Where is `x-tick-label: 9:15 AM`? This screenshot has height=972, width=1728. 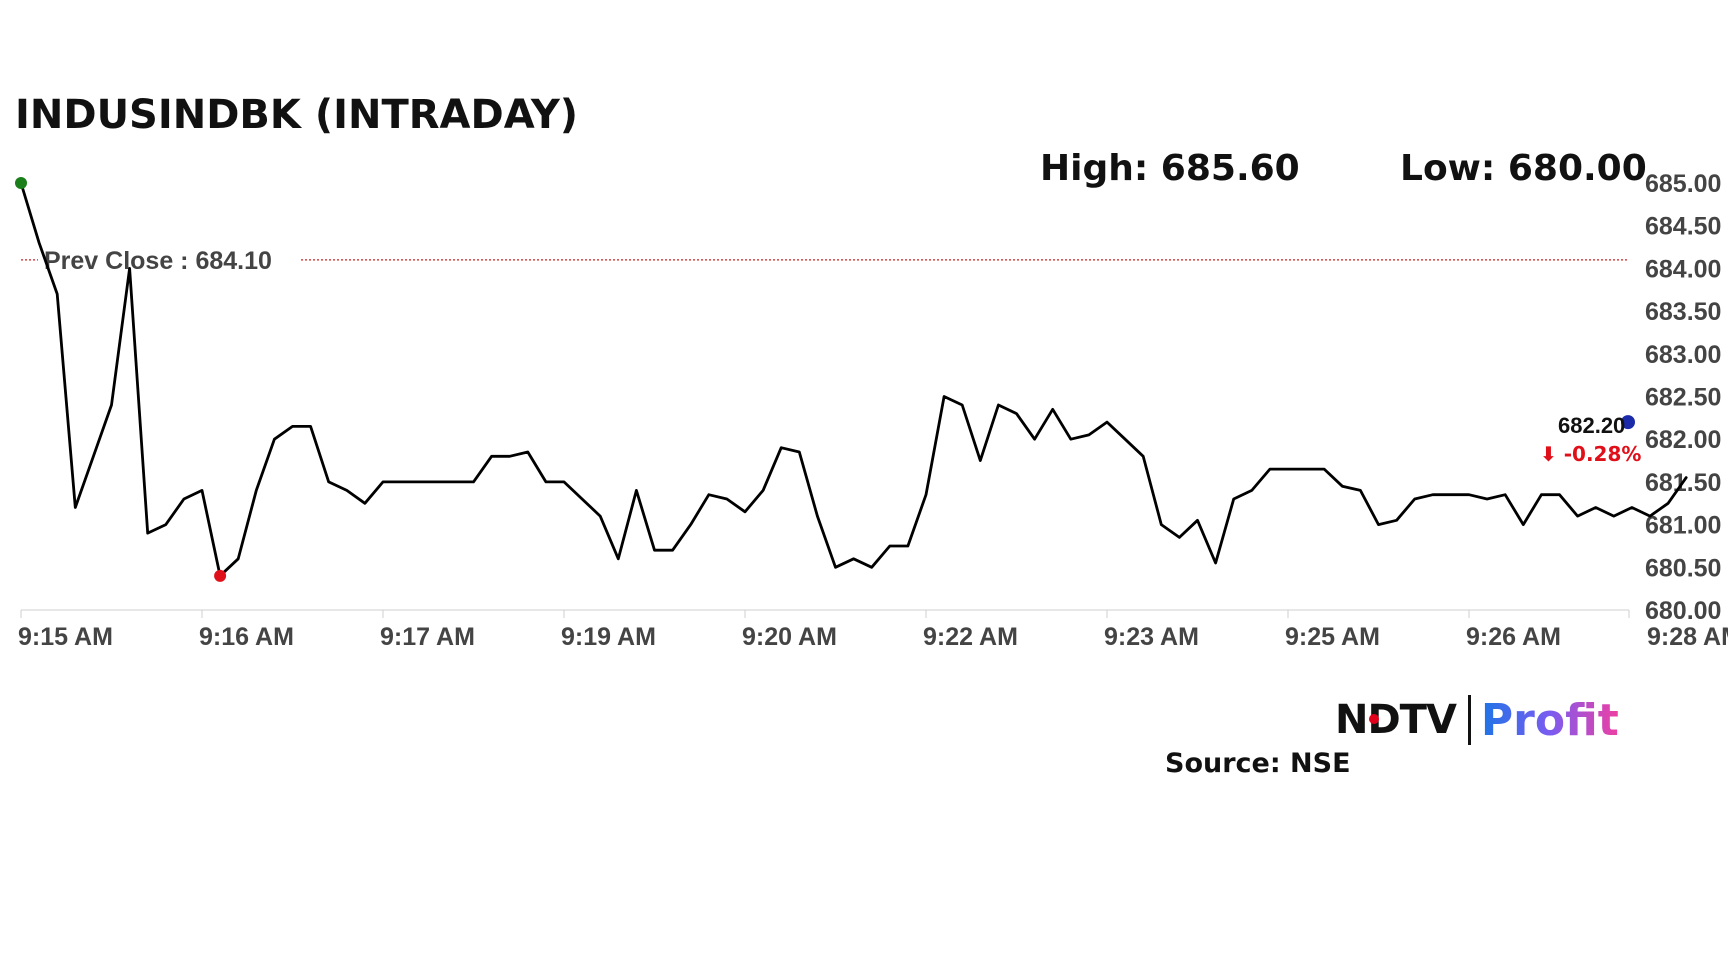
x-tick-label: 9:15 AM is located at coordinates (65, 637).